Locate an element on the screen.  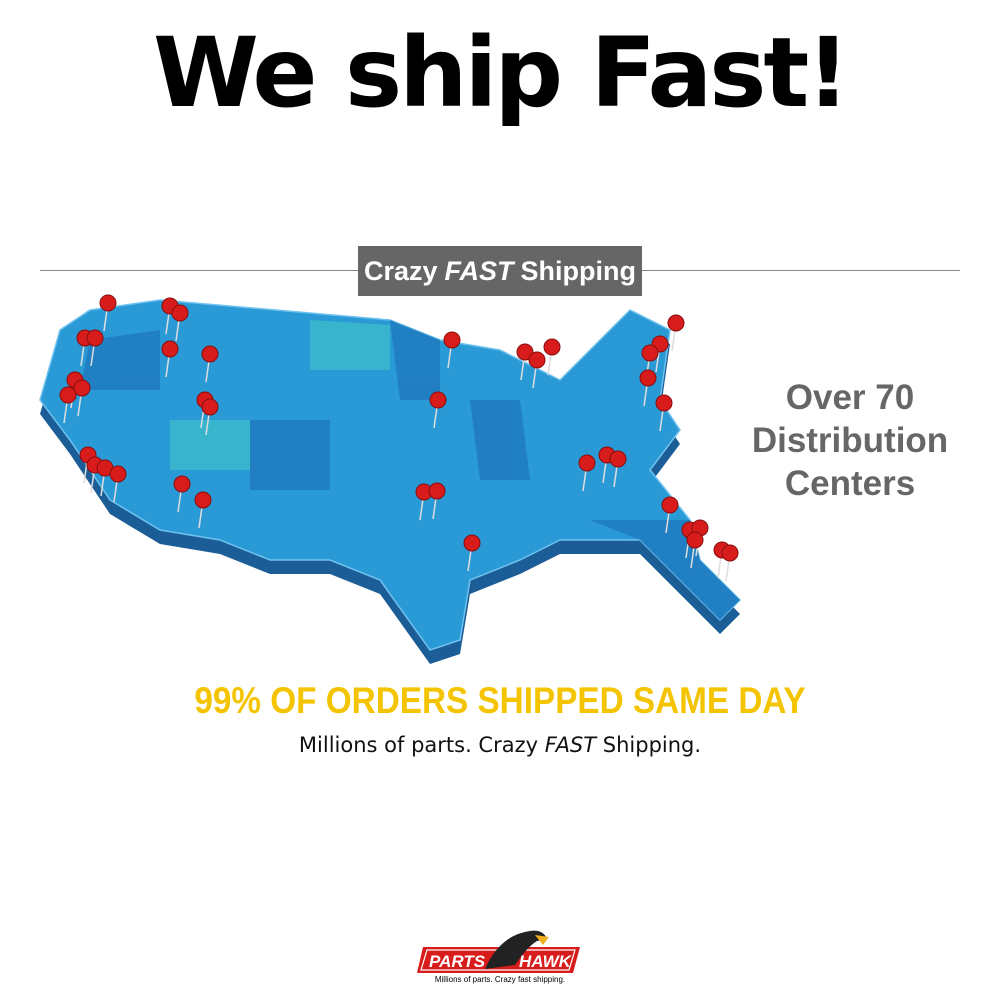
divider-right is located at coordinates (801, 270).